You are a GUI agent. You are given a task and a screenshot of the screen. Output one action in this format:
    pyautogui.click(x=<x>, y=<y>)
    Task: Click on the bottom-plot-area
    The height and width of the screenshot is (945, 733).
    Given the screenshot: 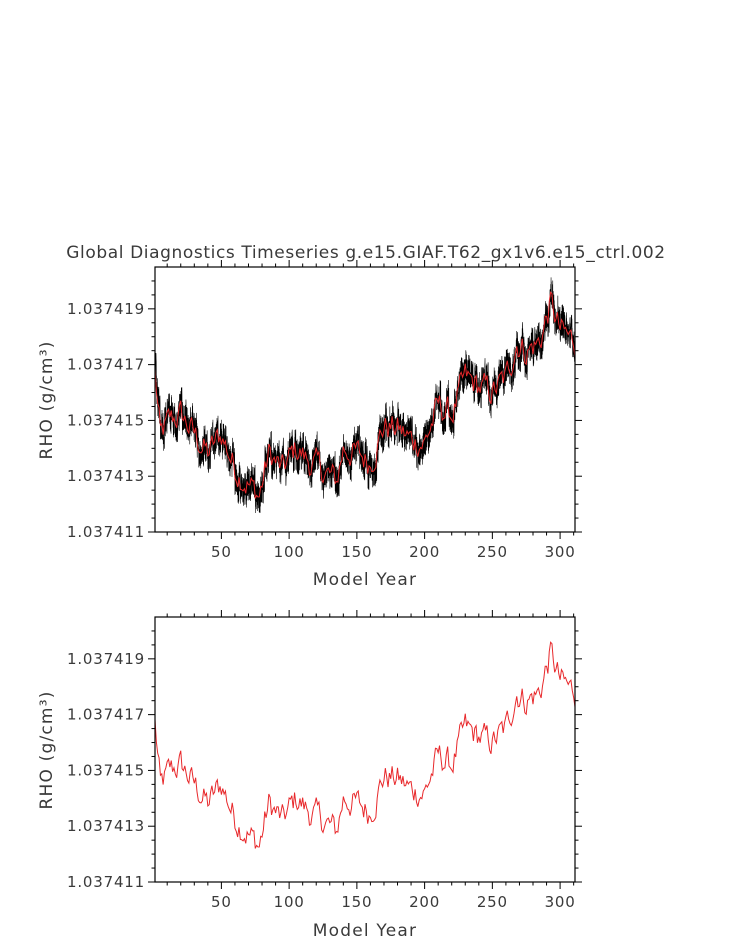 What is the action you would take?
    pyautogui.click(x=365, y=745)
    